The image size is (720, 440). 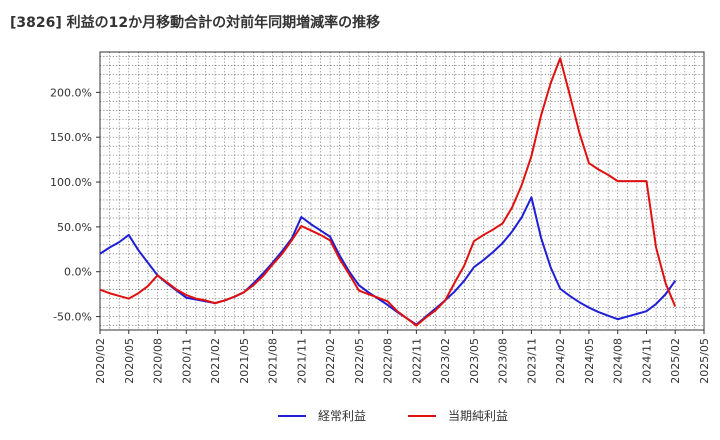 What do you see at coordinates (273, 361) in the screenshot?
I see `x-tick-label: 2021/08` at bounding box center [273, 361].